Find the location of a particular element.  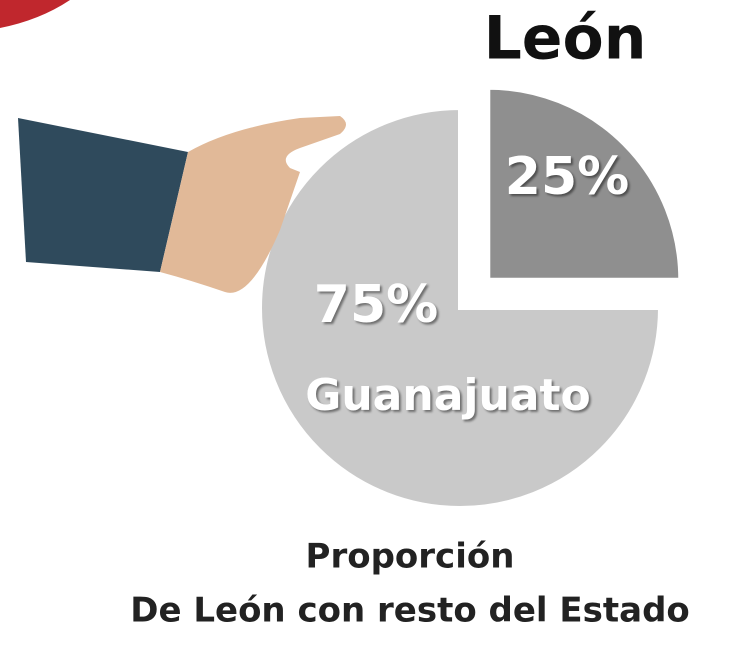

chart-title: Proporción is located at coordinates (410, 557).